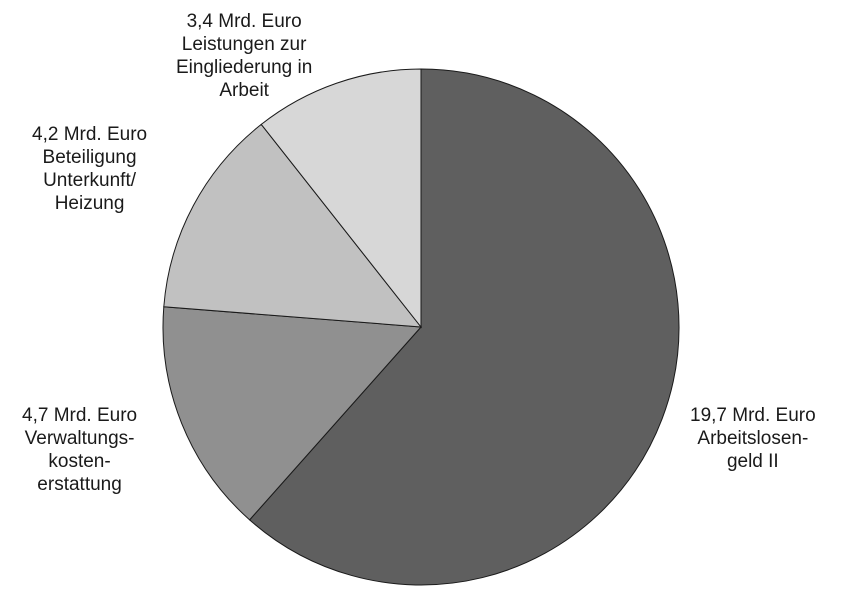 The height and width of the screenshot is (595, 841). What do you see at coordinates (80, 415) in the screenshot?
I see `value-label: 4,7 Mrd. Euro` at bounding box center [80, 415].